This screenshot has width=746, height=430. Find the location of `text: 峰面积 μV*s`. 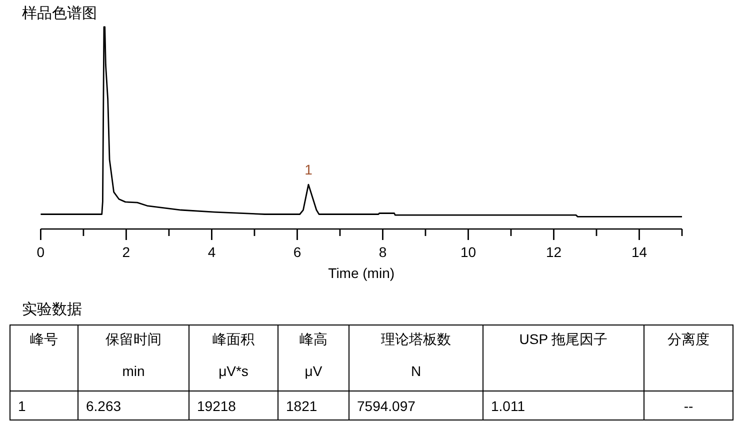

text: 峰面积 μV*s is located at coordinates (233, 355).